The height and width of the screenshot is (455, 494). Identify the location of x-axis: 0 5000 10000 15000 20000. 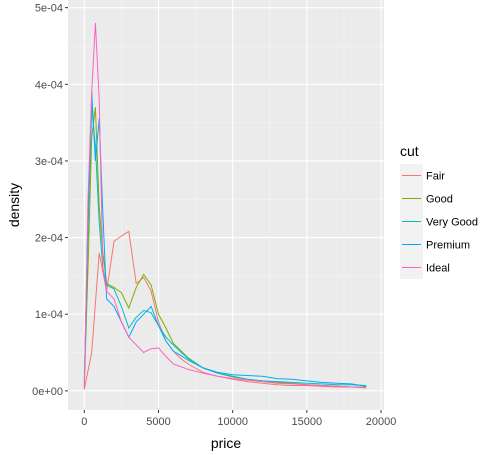
(238, 419).